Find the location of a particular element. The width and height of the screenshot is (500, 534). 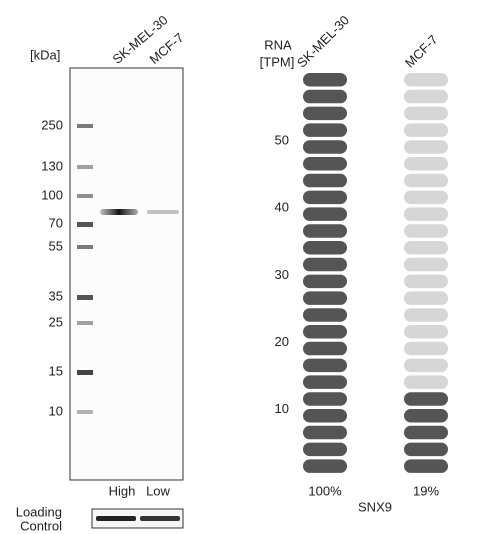

y-tick-label: 50 is located at coordinates (282, 139).